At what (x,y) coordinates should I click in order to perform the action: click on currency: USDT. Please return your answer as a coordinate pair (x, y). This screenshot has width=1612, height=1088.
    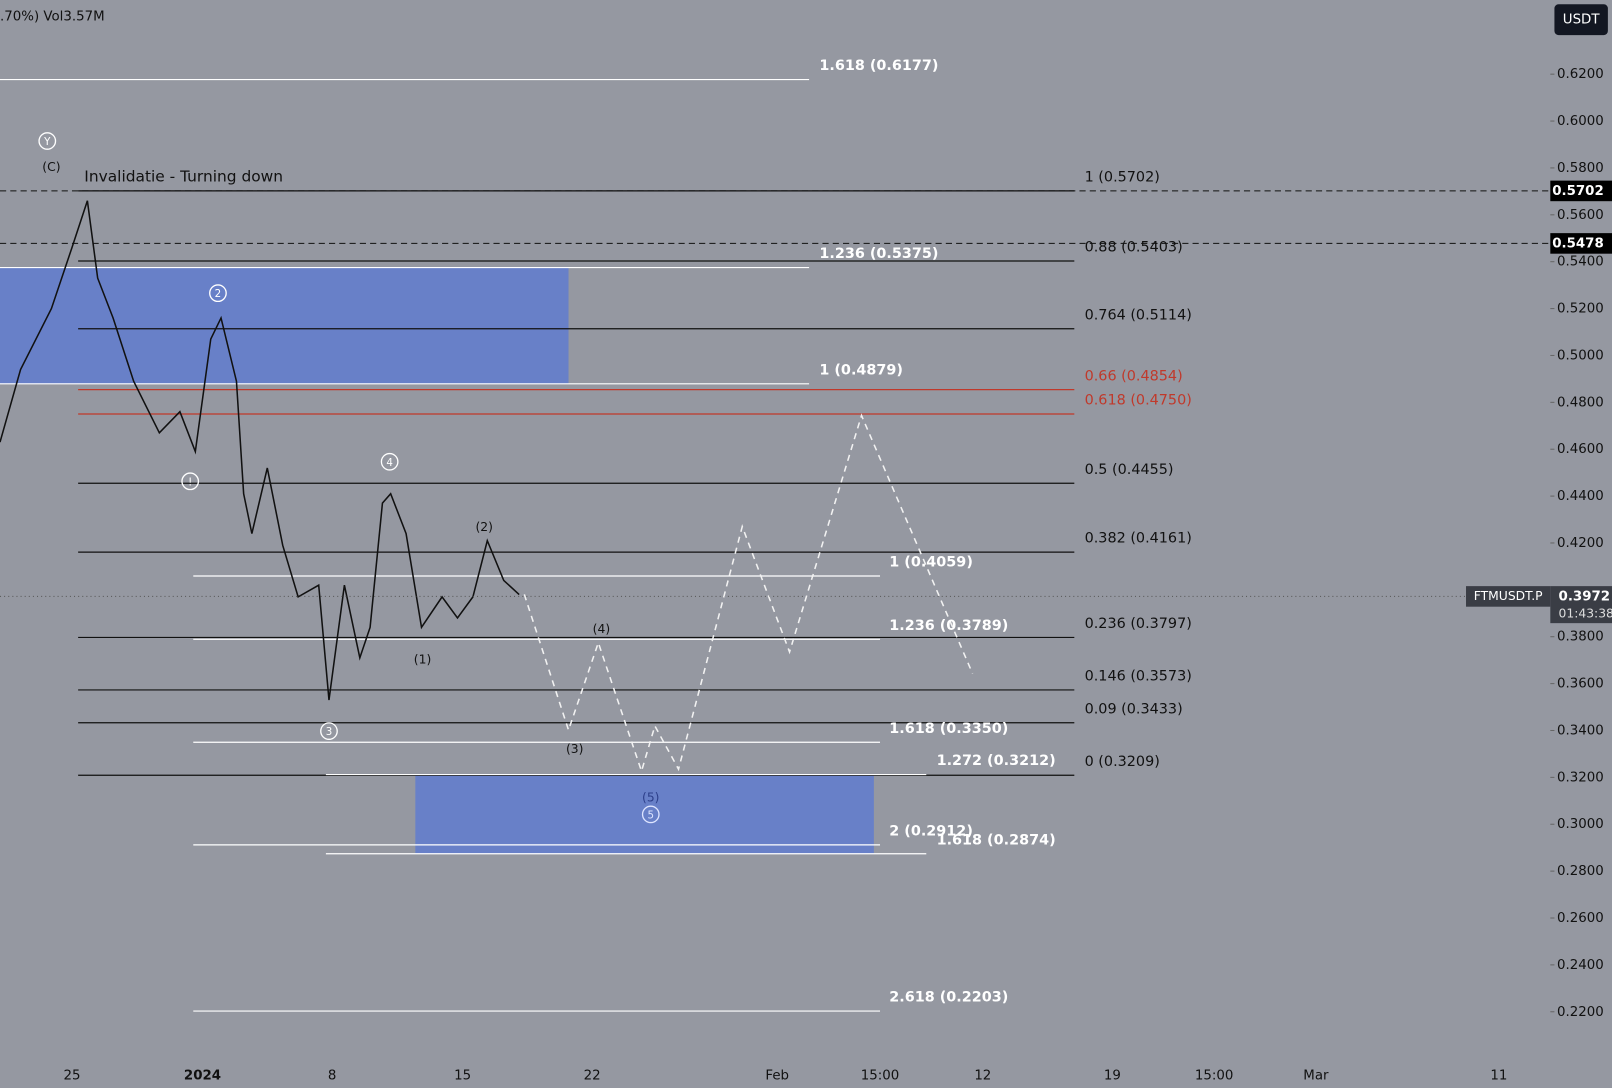
    Looking at the image, I should click on (1582, 20).